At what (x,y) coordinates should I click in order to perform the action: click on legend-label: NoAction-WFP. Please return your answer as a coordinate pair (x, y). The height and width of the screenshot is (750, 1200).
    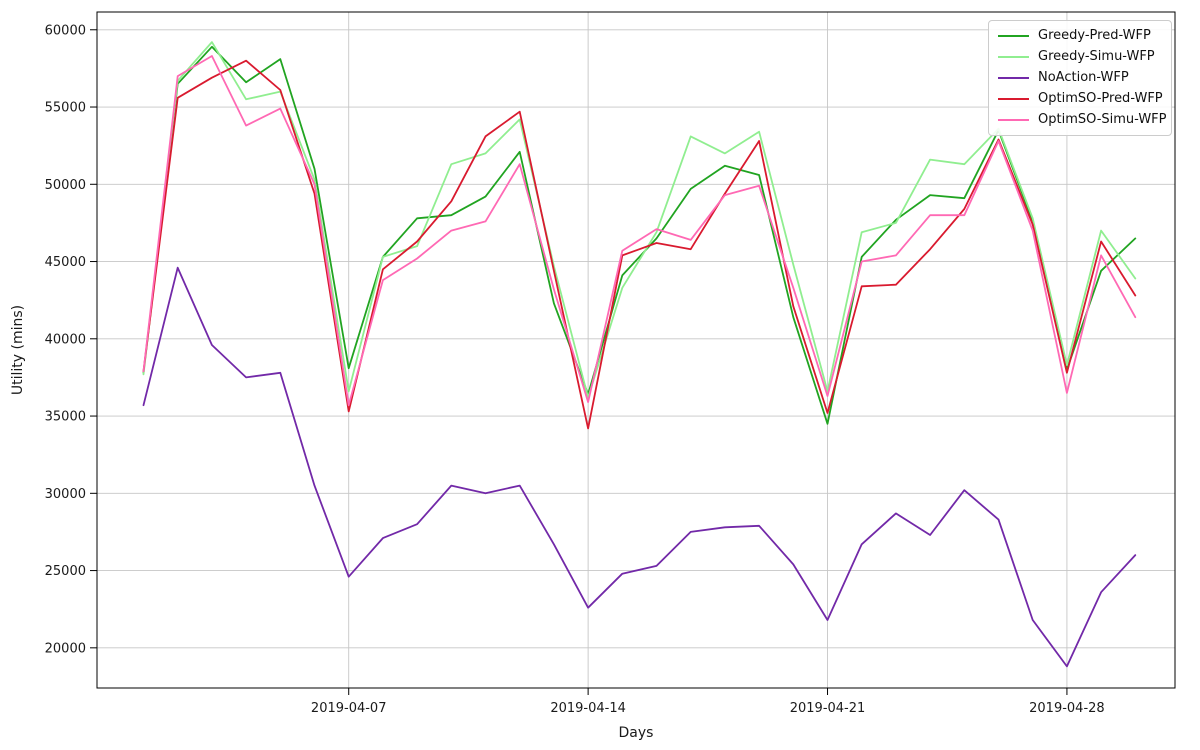
    Looking at the image, I should click on (1083, 77).